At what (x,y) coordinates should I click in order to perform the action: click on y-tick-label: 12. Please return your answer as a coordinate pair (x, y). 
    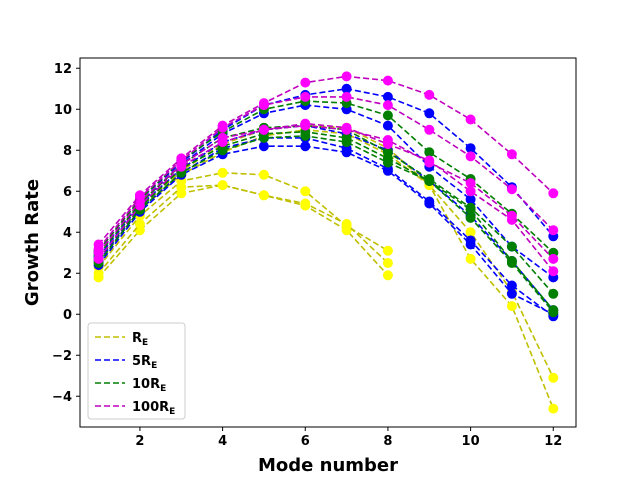
    Looking at the image, I should click on (63, 69).